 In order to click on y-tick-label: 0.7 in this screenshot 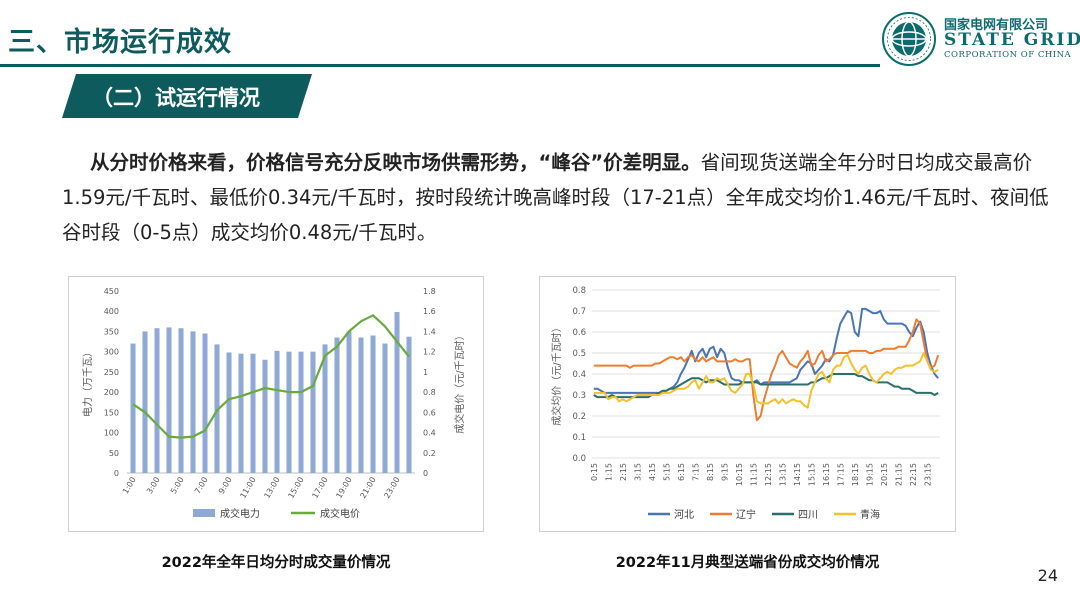, I will do `click(579, 312)`.